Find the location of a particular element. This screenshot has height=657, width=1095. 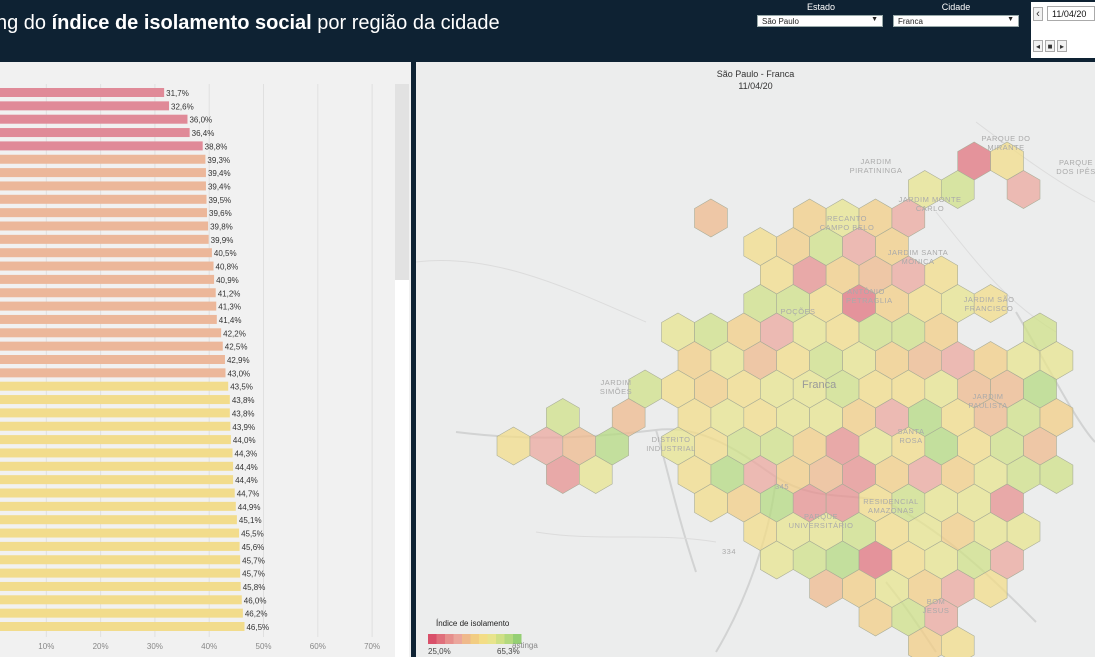

place-label: RECANTO CAMPO BELO is located at coordinates (847, 223).